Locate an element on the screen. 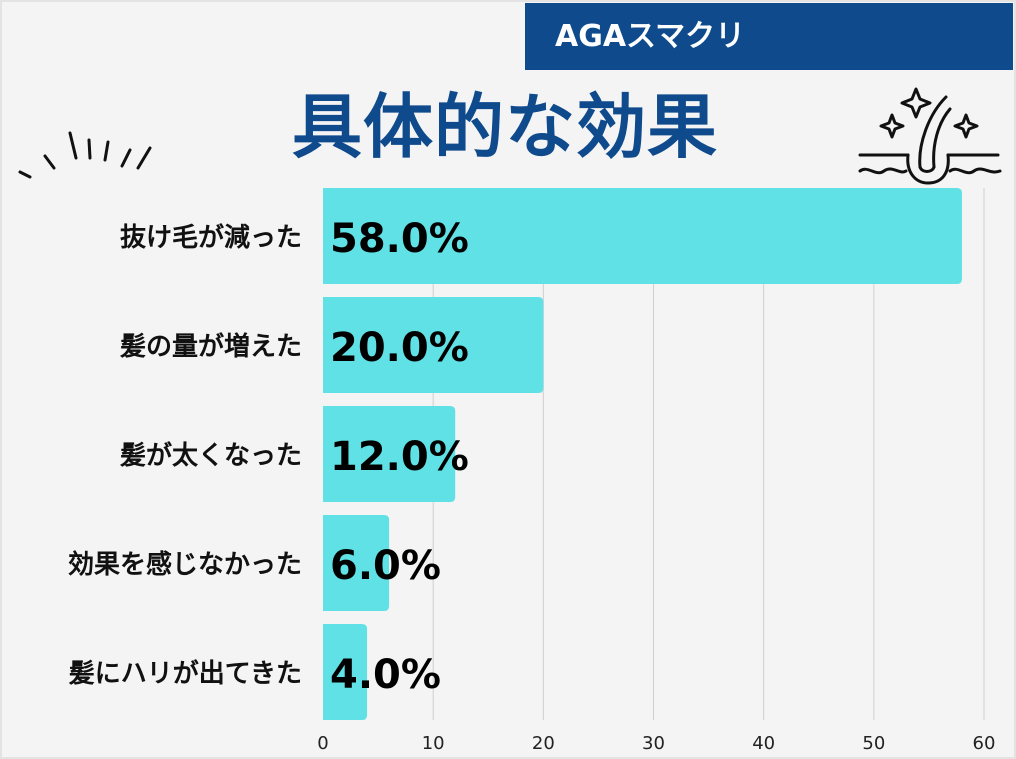 The width and height of the screenshot is (1016, 759). brand-label: AGAスマクリ is located at coordinates (650, 36).